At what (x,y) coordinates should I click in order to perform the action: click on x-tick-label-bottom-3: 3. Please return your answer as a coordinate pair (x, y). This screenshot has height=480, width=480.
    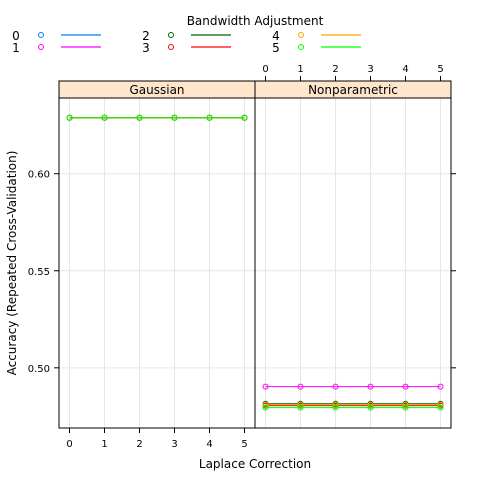
    Looking at the image, I should click on (174, 444).